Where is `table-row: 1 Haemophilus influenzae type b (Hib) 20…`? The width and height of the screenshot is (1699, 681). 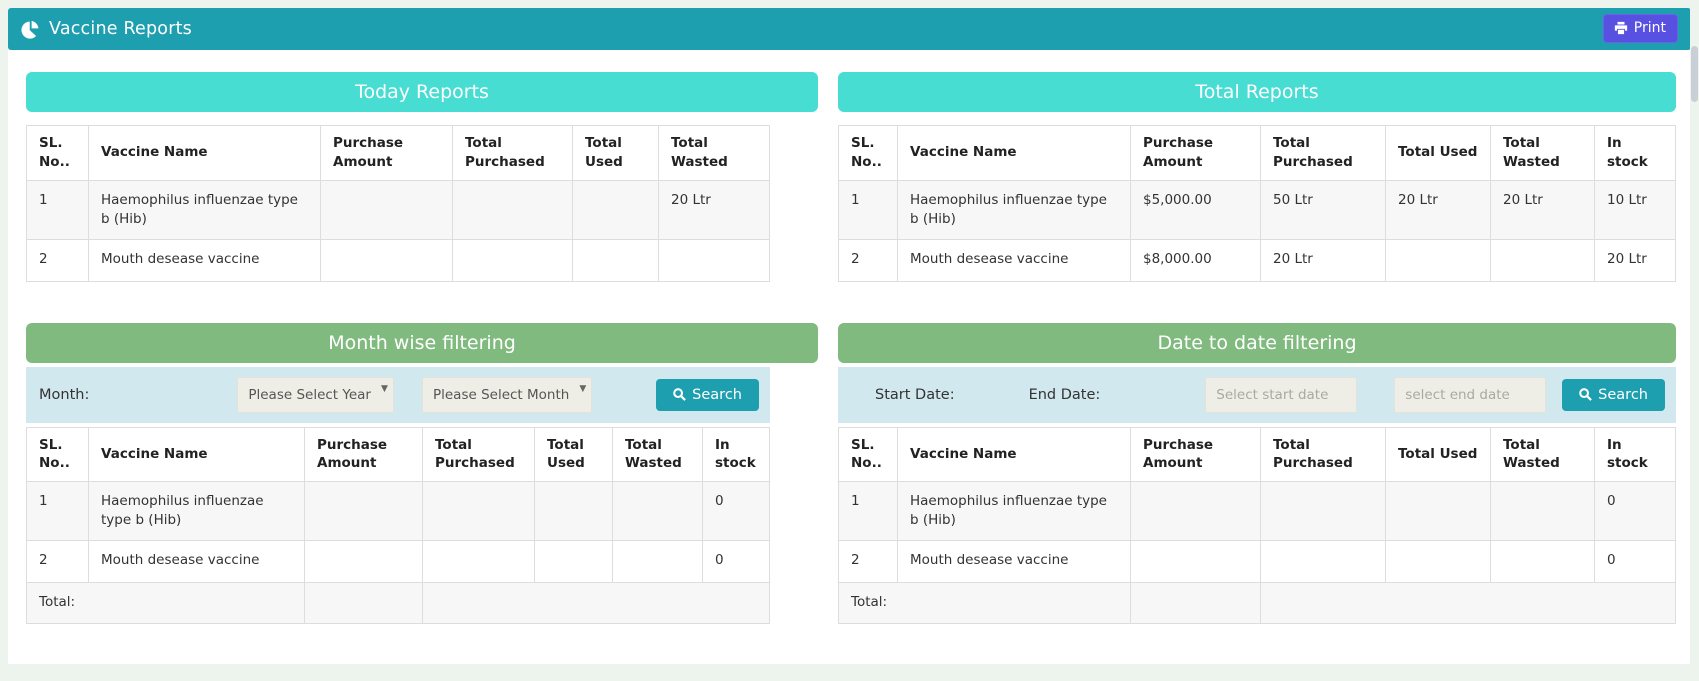
table-row: 1 Haemophilus influenzae type b (Hib) 20… is located at coordinates (398, 209).